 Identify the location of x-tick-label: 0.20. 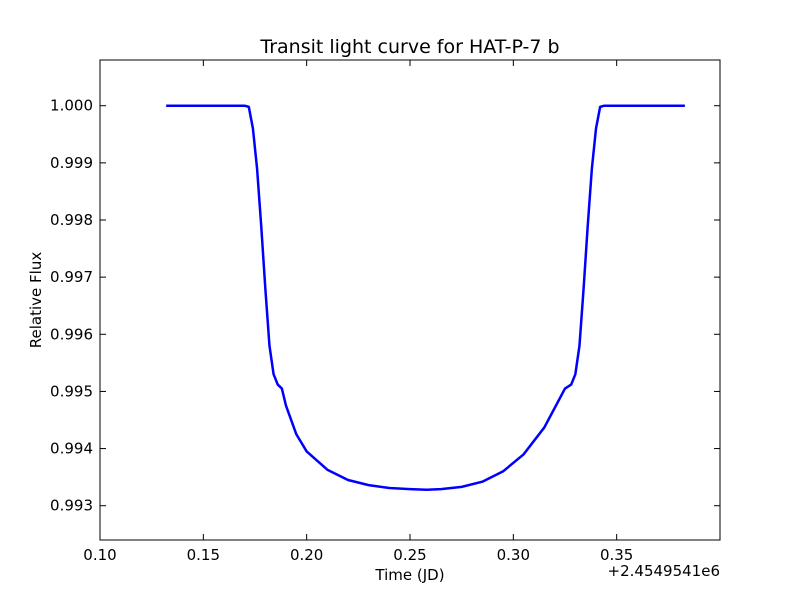
(306, 555).